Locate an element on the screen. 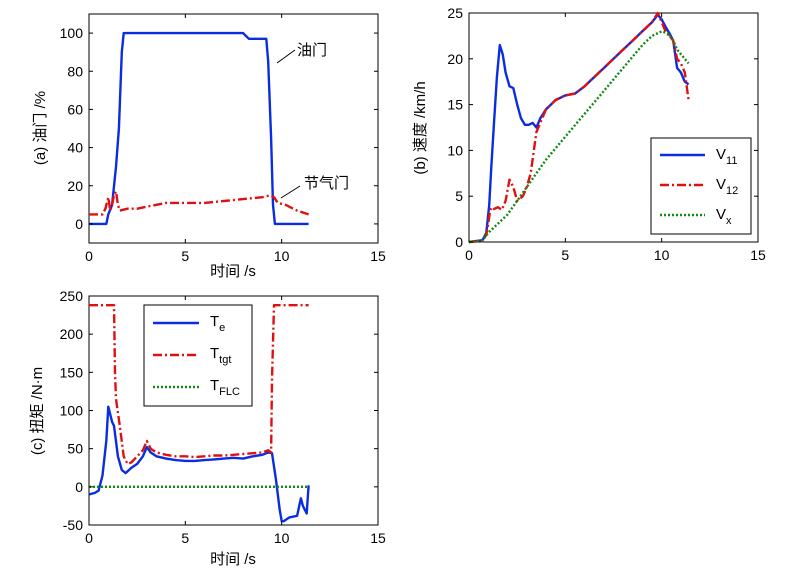 This screenshot has height=580, width=786. panel-a-x-label: 时间 /s is located at coordinates (233, 271).